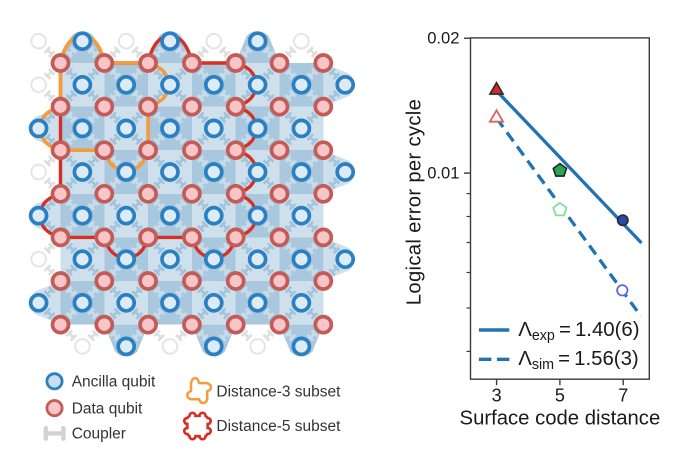 Image resolution: width=692 pixels, height=473 pixels. I want to click on svg-text: Ancilla qubit, so click(114, 382).